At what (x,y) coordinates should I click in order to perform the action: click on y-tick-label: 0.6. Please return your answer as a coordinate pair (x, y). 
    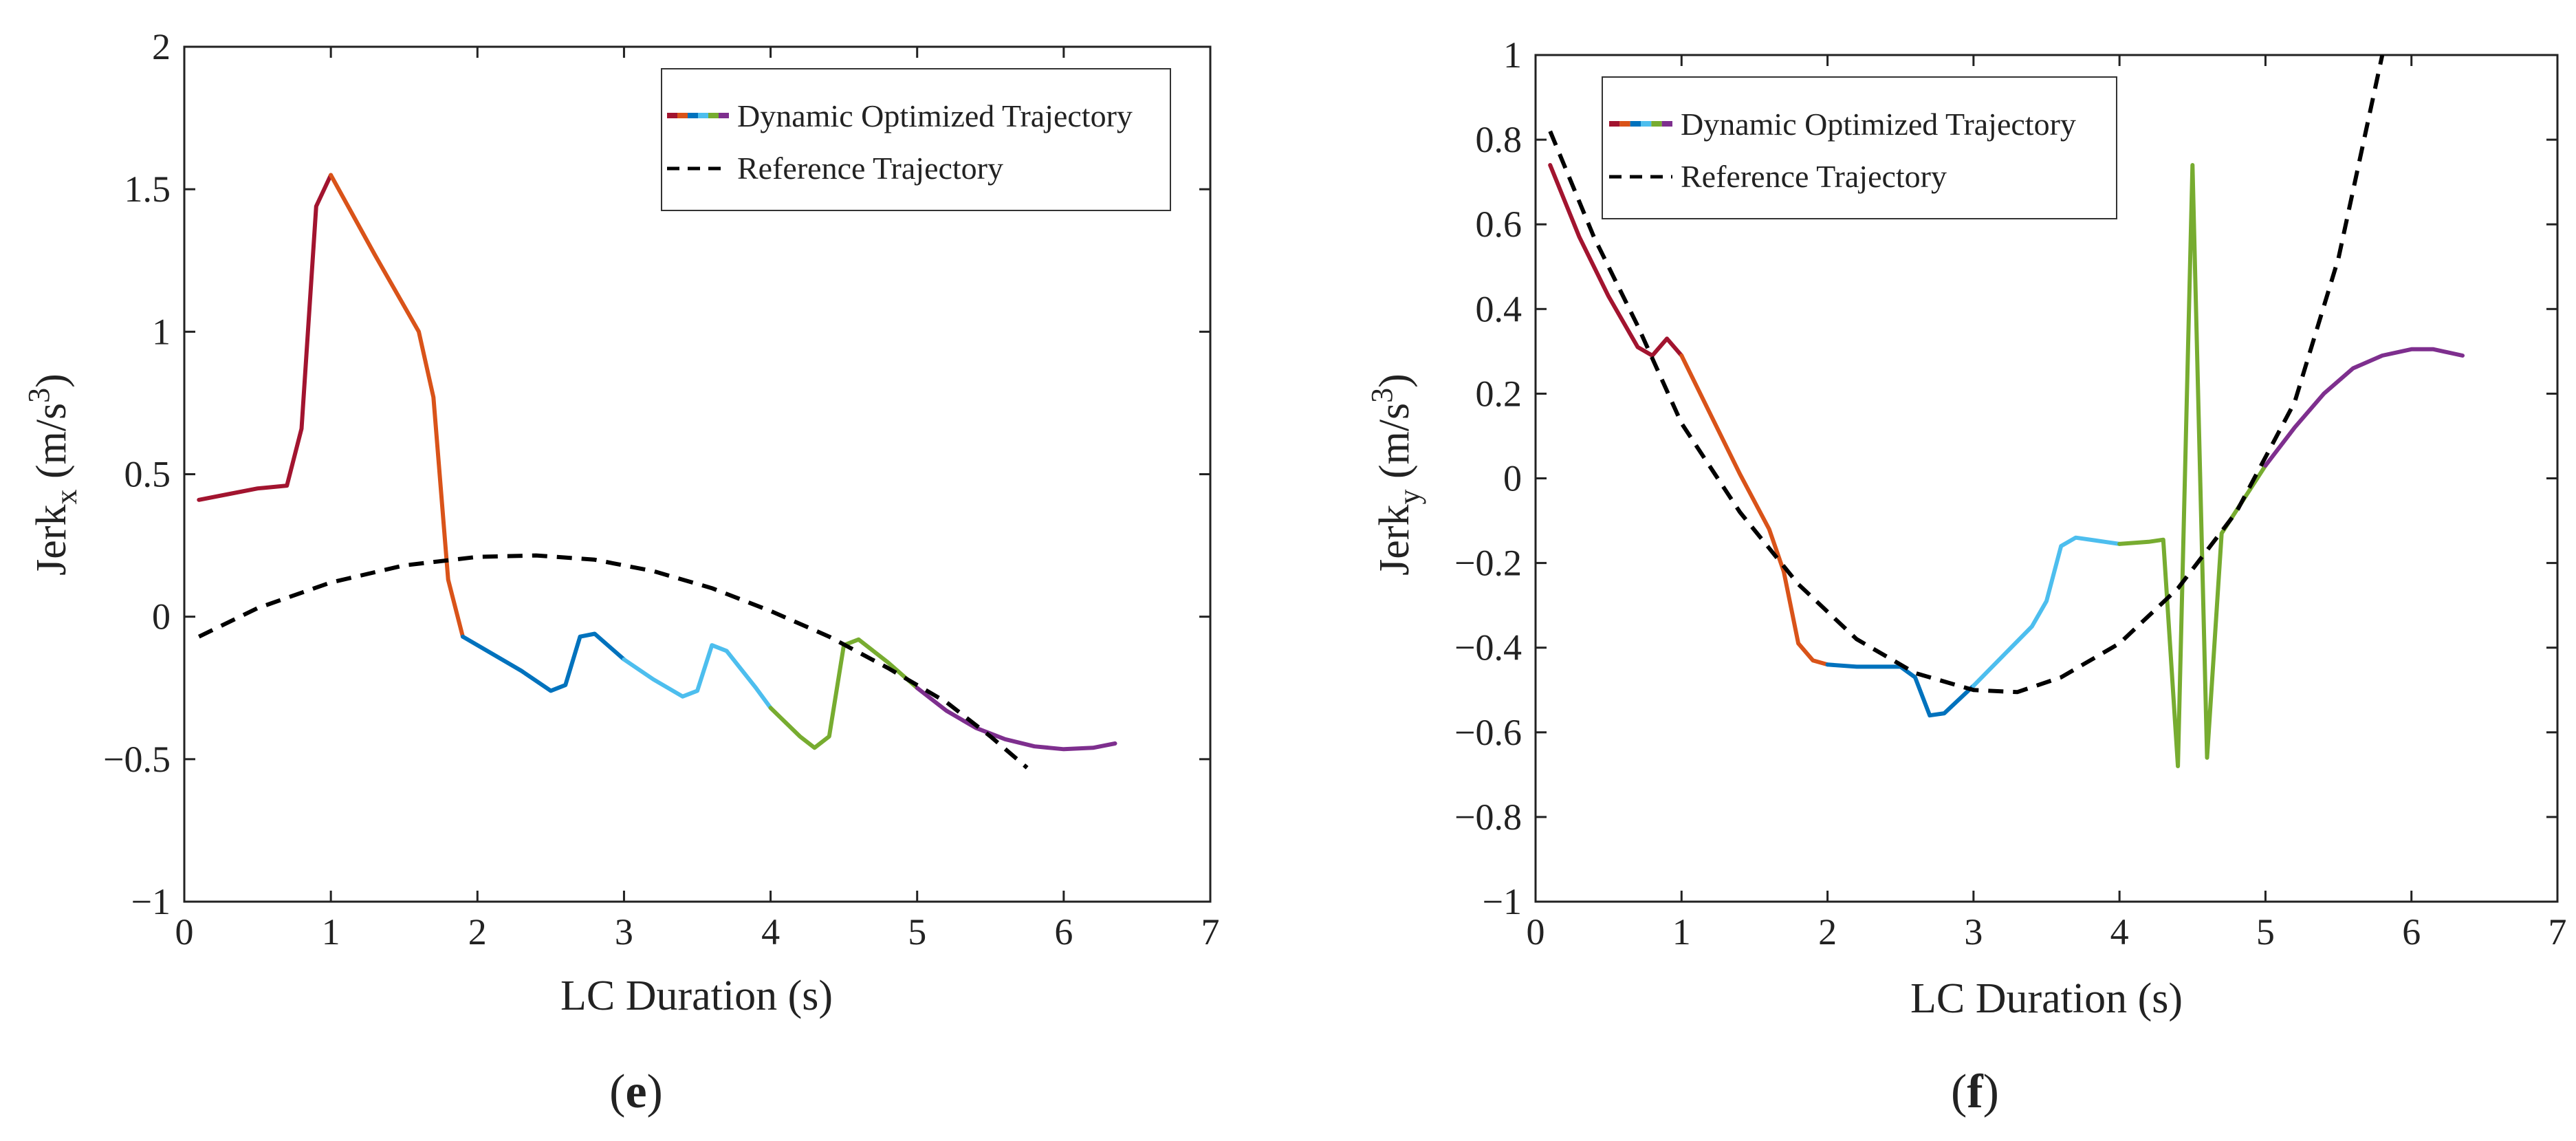
    Looking at the image, I should click on (1499, 225).